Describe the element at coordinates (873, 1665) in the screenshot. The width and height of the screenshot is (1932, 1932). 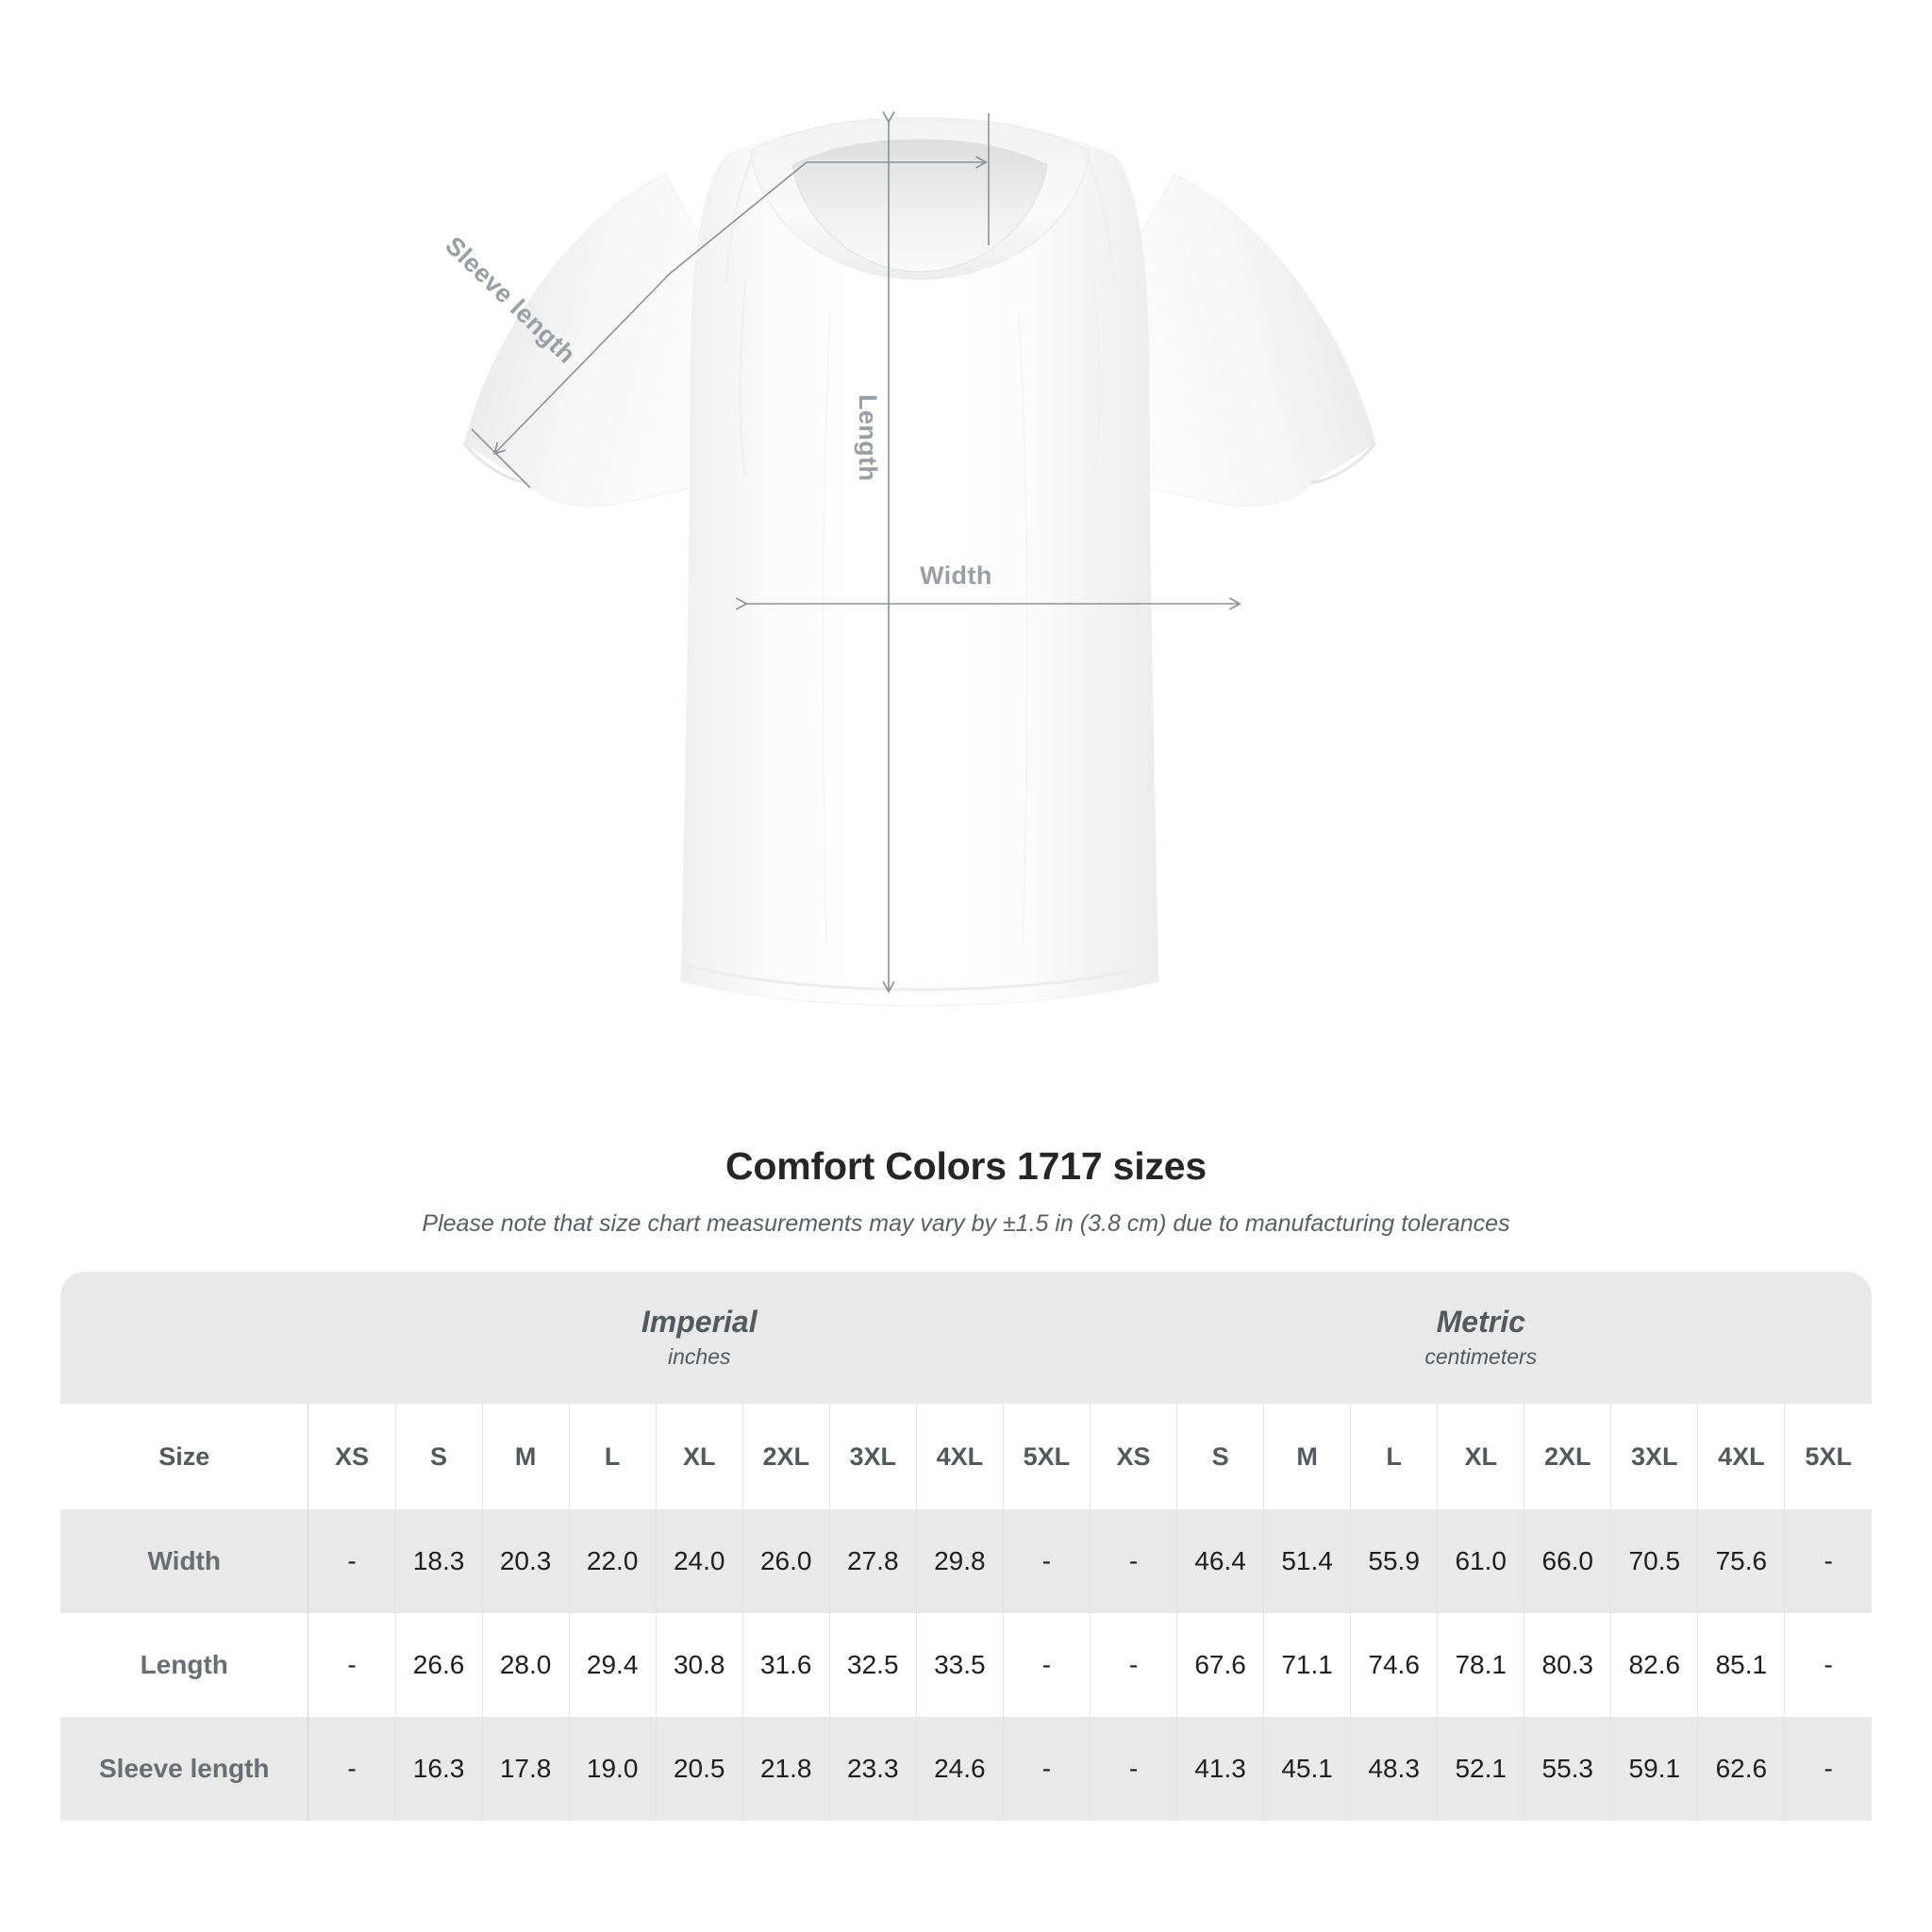
I see `cell-length-imperial-6: 32.5` at that location.